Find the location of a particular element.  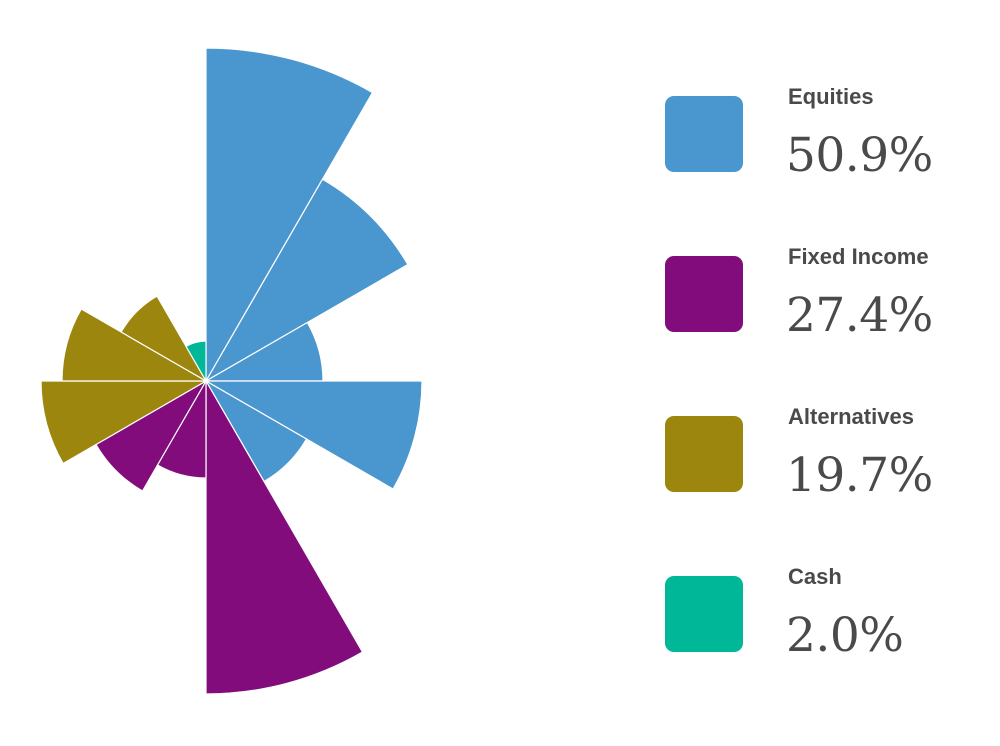

legend-value-alternatives: 19.7% is located at coordinates (859, 475).